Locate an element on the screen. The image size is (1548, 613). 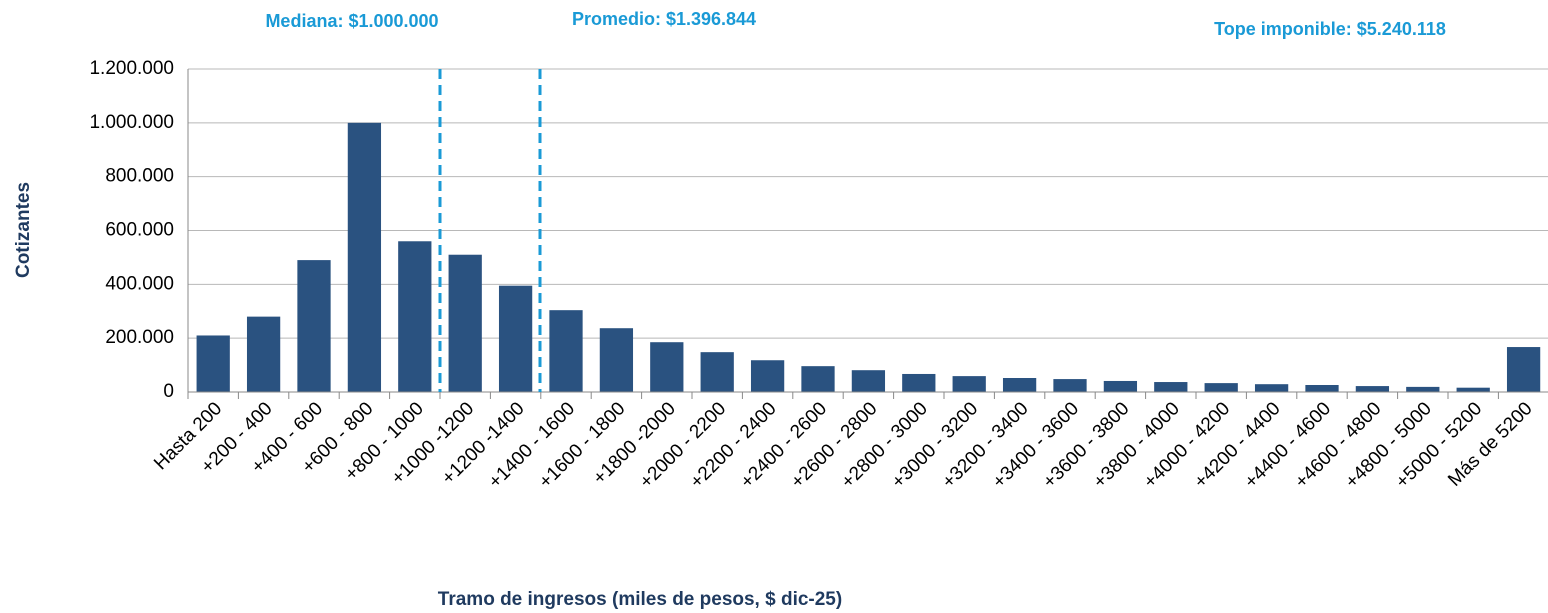
y-tick-label: 1.200.000 is located at coordinates (131, 68).